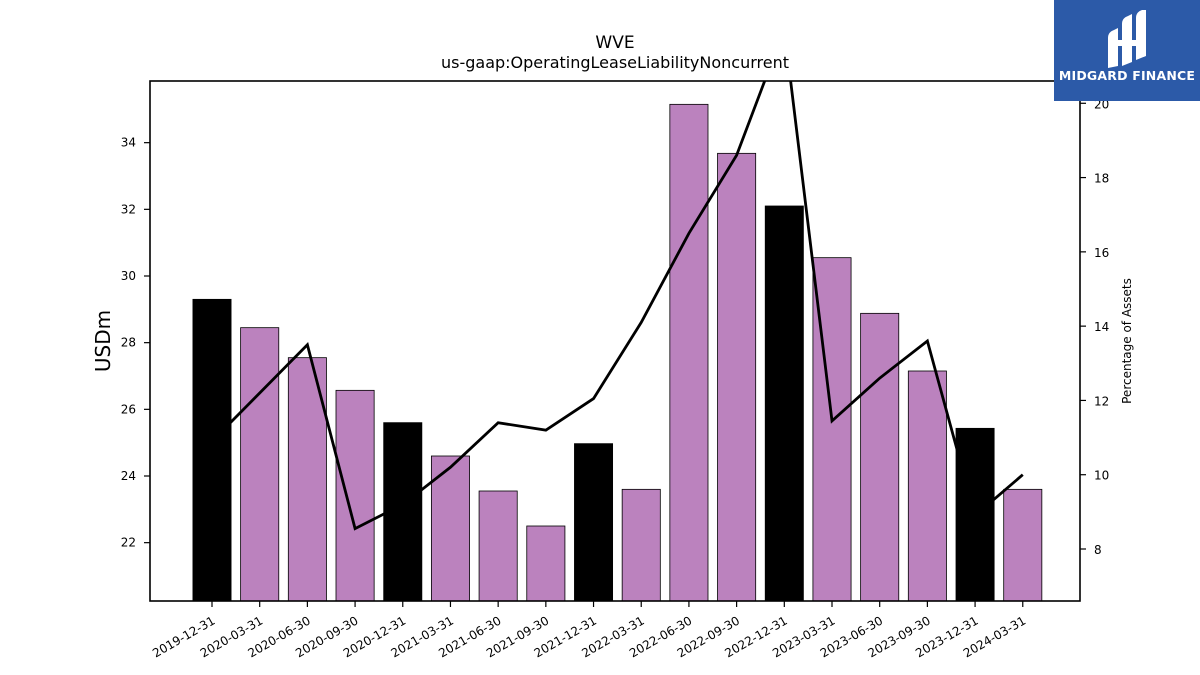 The width and height of the screenshot is (1200, 675). I want to click on brand-logo: MIDGARD FINANCE, so click(1127, 50).